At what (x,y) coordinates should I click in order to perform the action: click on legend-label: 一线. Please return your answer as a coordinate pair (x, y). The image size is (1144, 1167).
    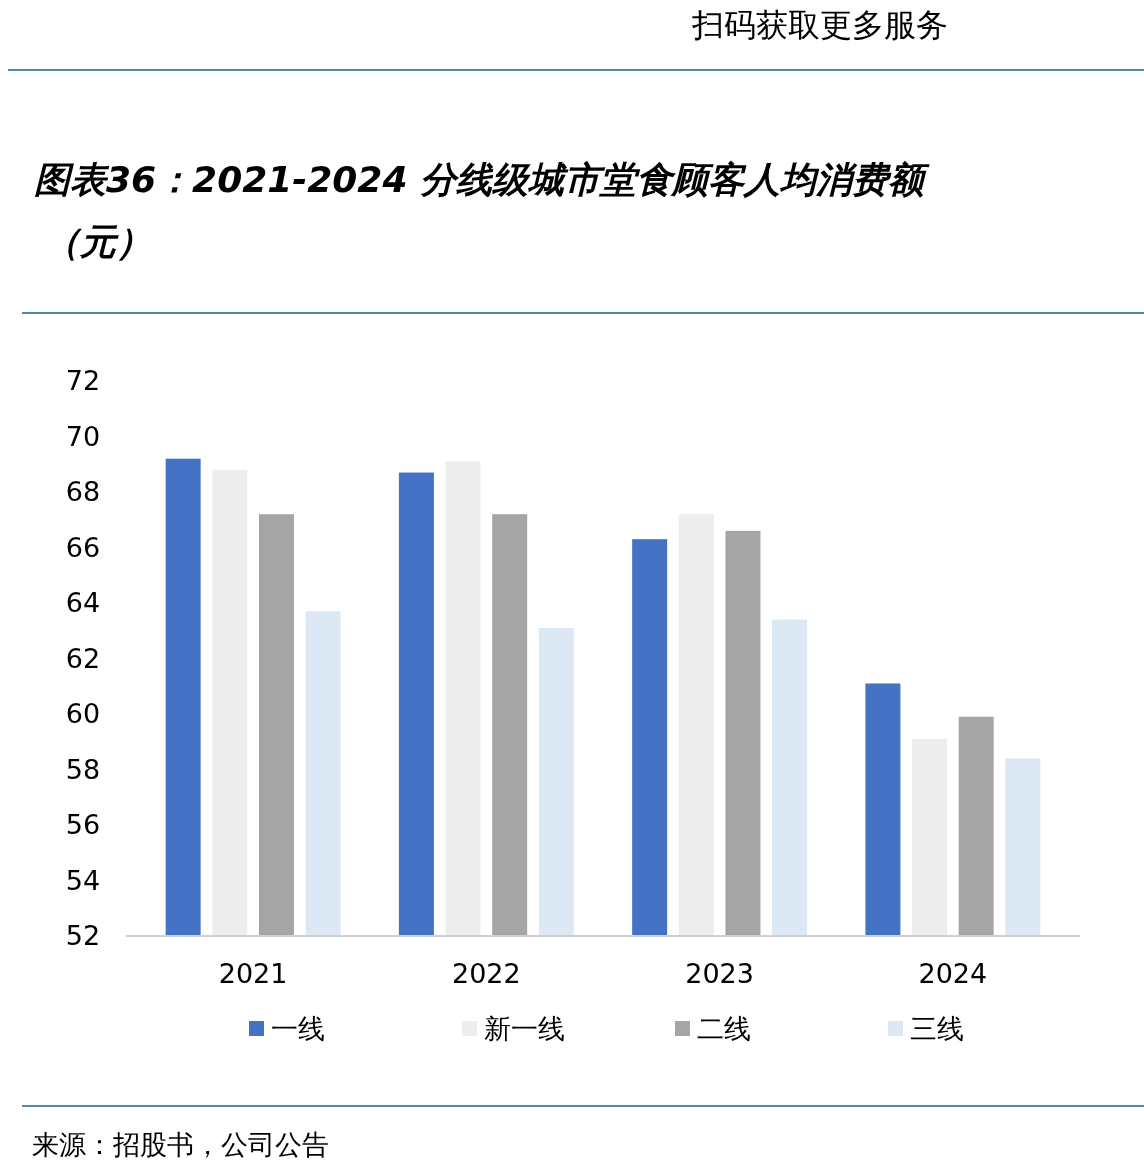
    Looking at the image, I should click on (298, 1029).